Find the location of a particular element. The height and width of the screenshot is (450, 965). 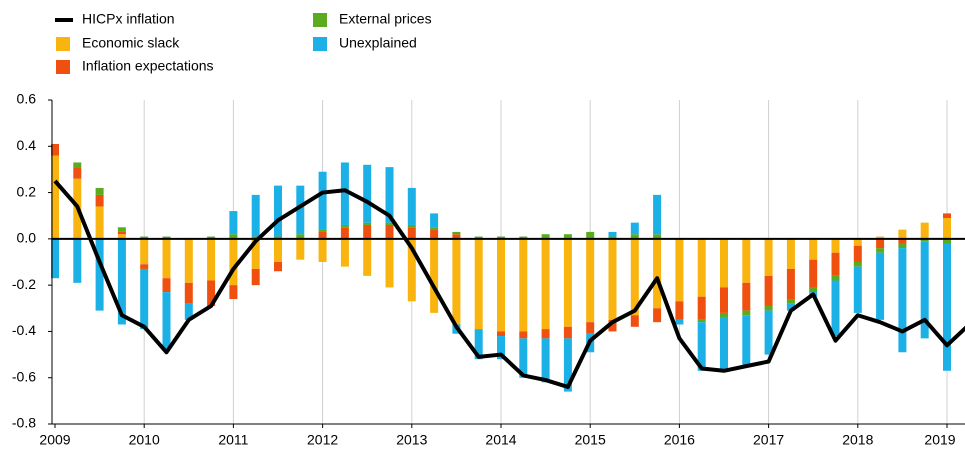

x-tick-label: 2011 is located at coordinates (233, 440).